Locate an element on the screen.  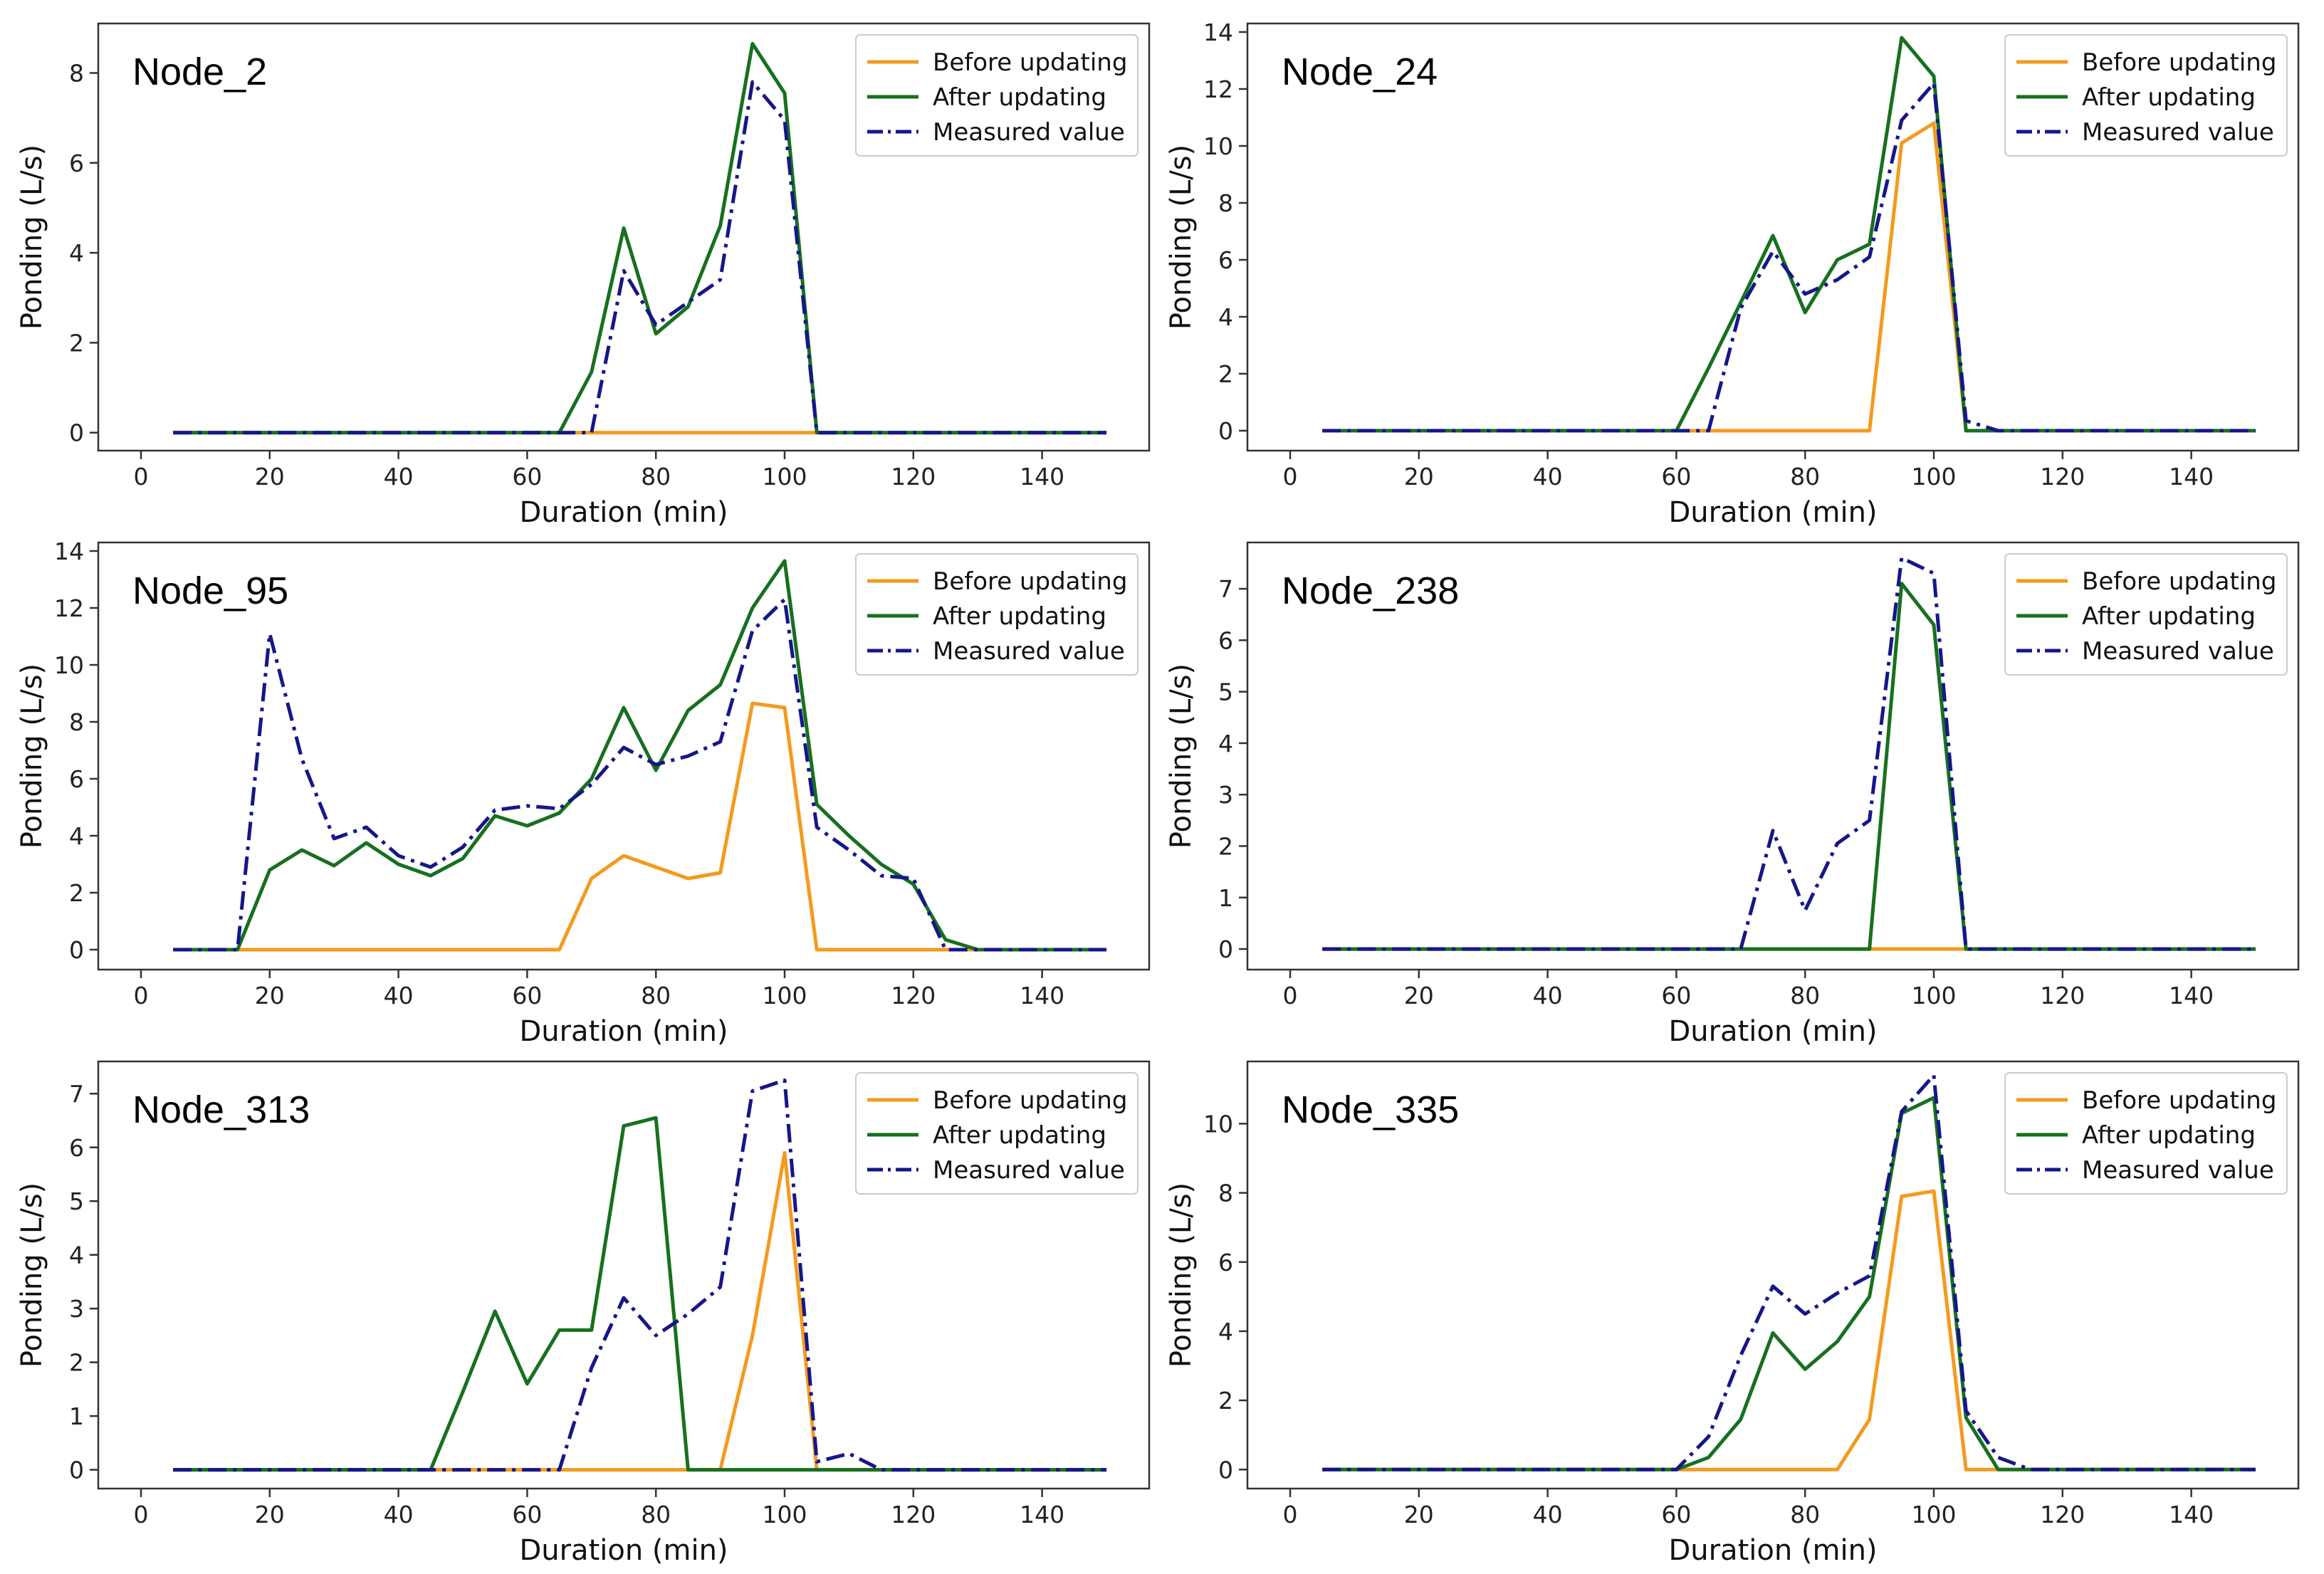
series-line-after is located at coordinates (639, 755).